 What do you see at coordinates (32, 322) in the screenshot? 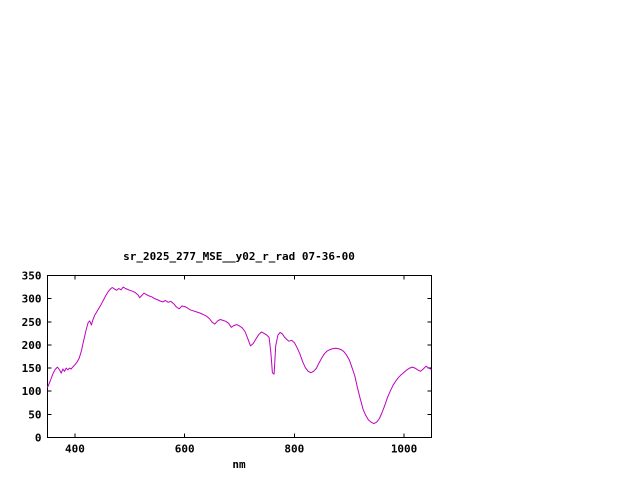
I see `y-tick-label: 250` at bounding box center [32, 322].